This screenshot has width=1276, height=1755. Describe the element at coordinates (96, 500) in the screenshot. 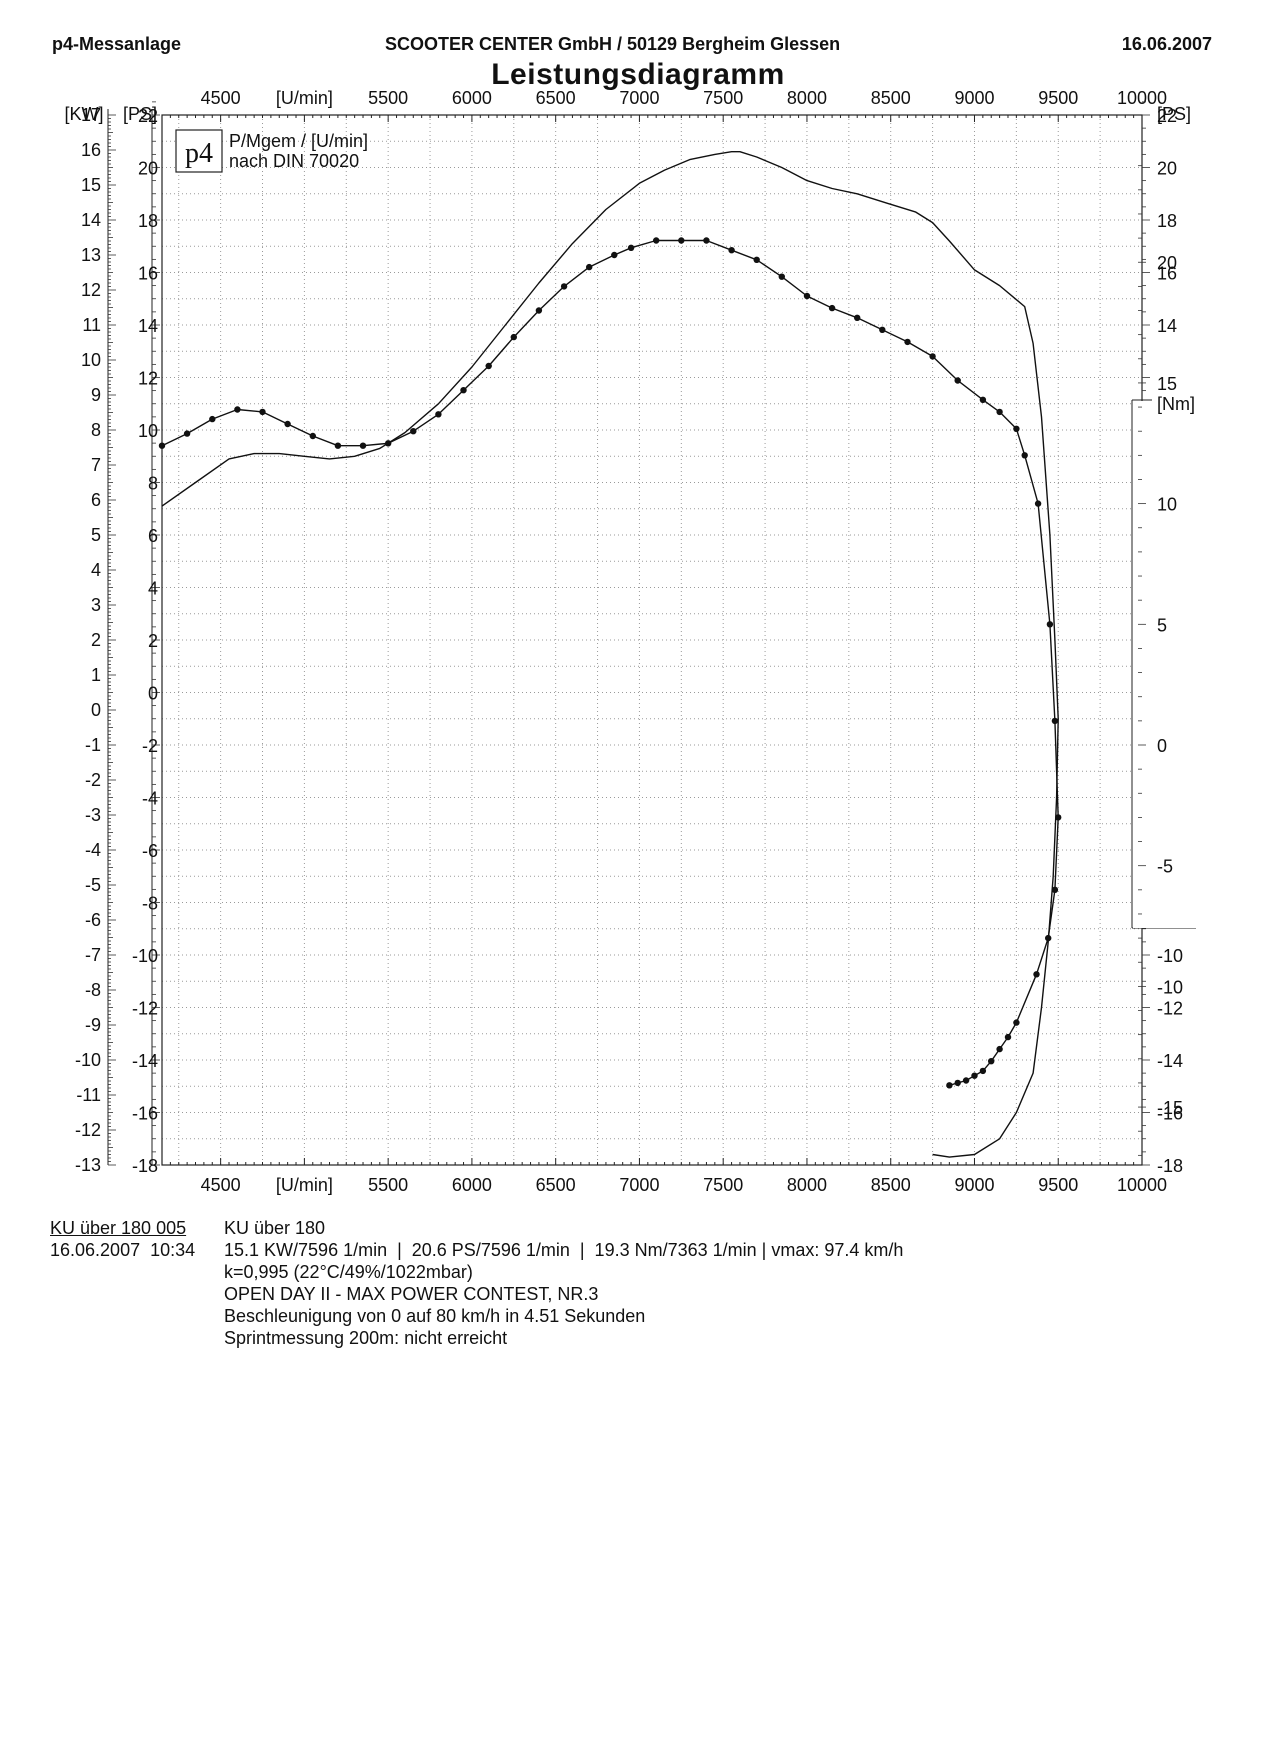

I see `kw-tick-label: 6` at that location.